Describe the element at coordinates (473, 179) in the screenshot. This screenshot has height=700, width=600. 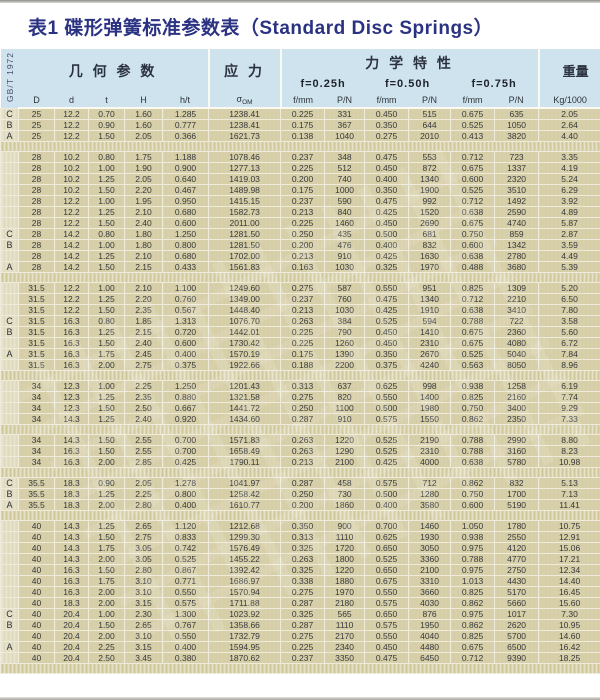
I see `data-cell: 0.600` at that location.